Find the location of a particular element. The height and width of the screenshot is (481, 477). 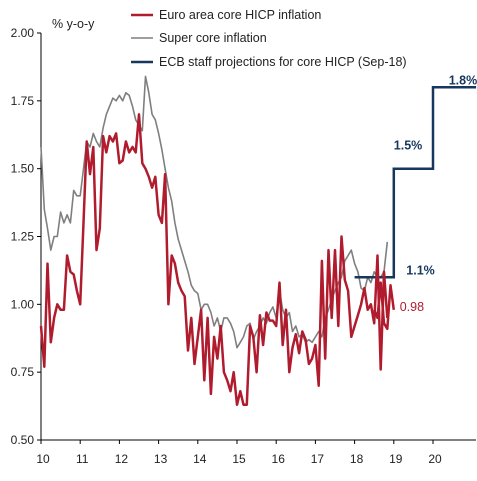

y-axis-unit-label: % y-o-y is located at coordinates (73, 24).